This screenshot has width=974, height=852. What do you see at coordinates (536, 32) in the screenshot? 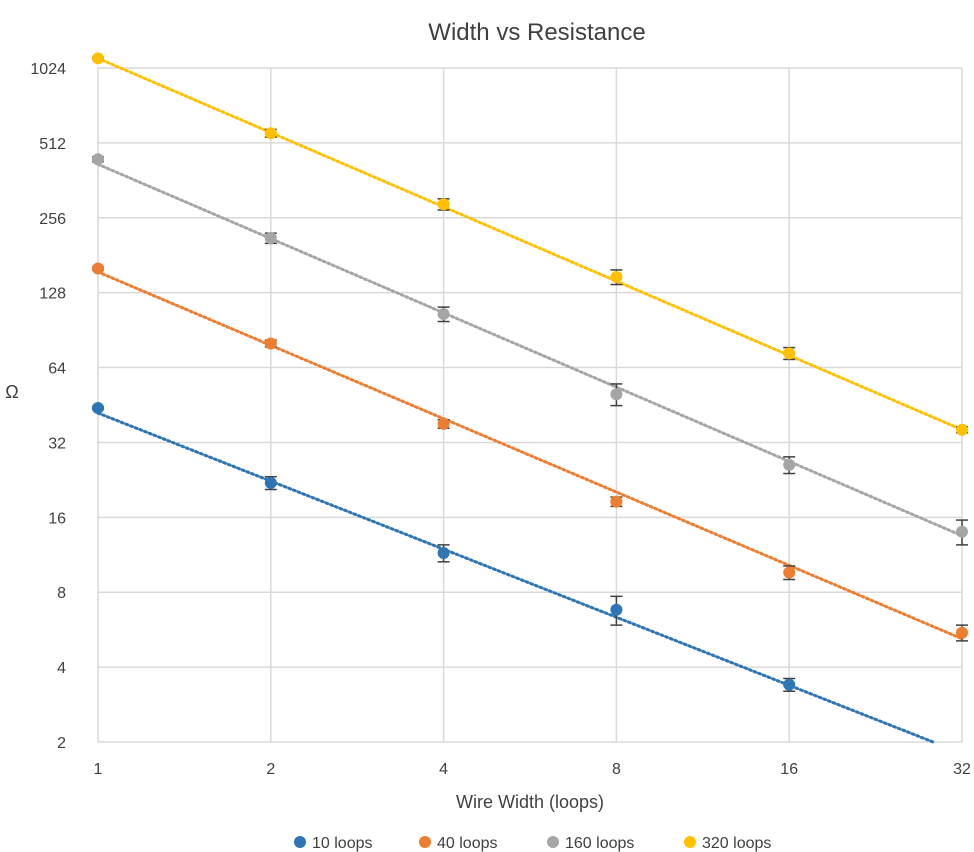
I see `chart-title: Width vs Resistance` at bounding box center [536, 32].